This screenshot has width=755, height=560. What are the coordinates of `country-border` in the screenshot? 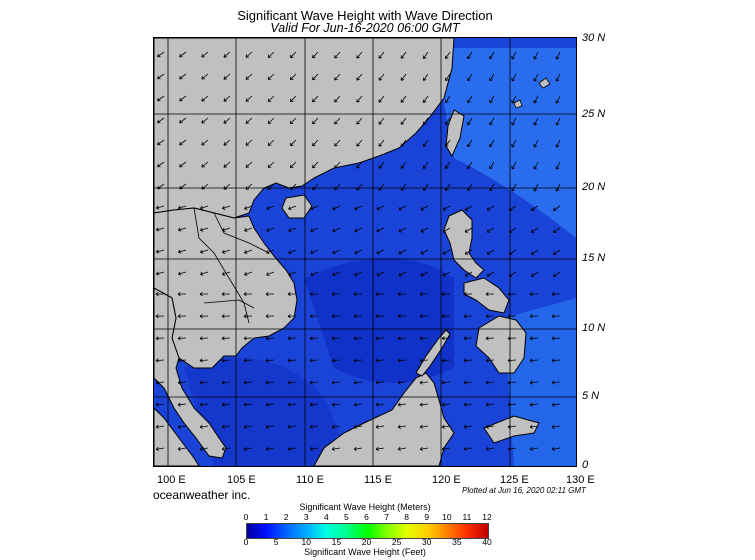 It's located at (241, 233).